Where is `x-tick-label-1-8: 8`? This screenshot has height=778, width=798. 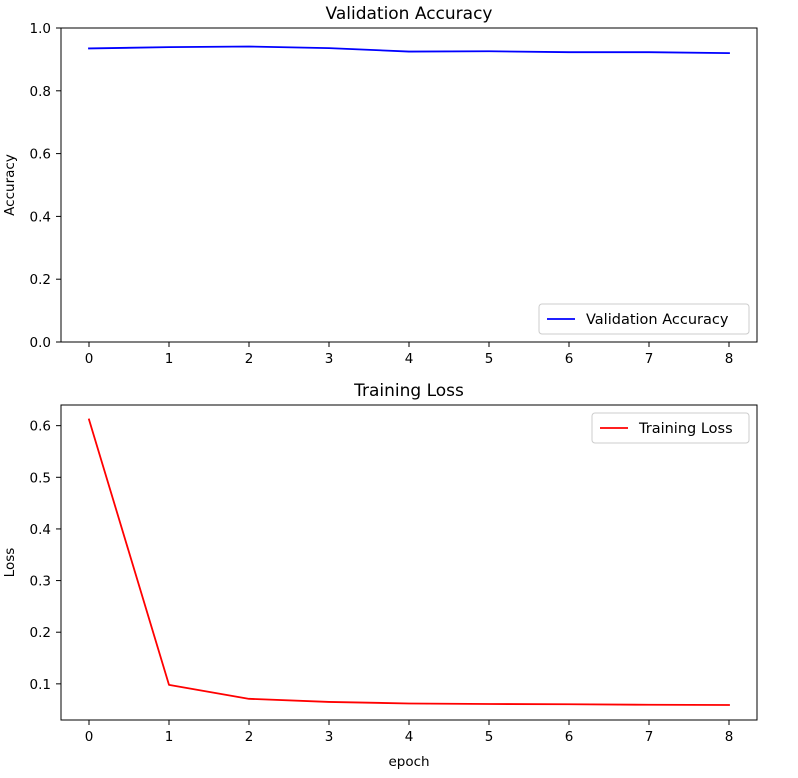 x-tick-label-1-8: 8 is located at coordinates (729, 737).